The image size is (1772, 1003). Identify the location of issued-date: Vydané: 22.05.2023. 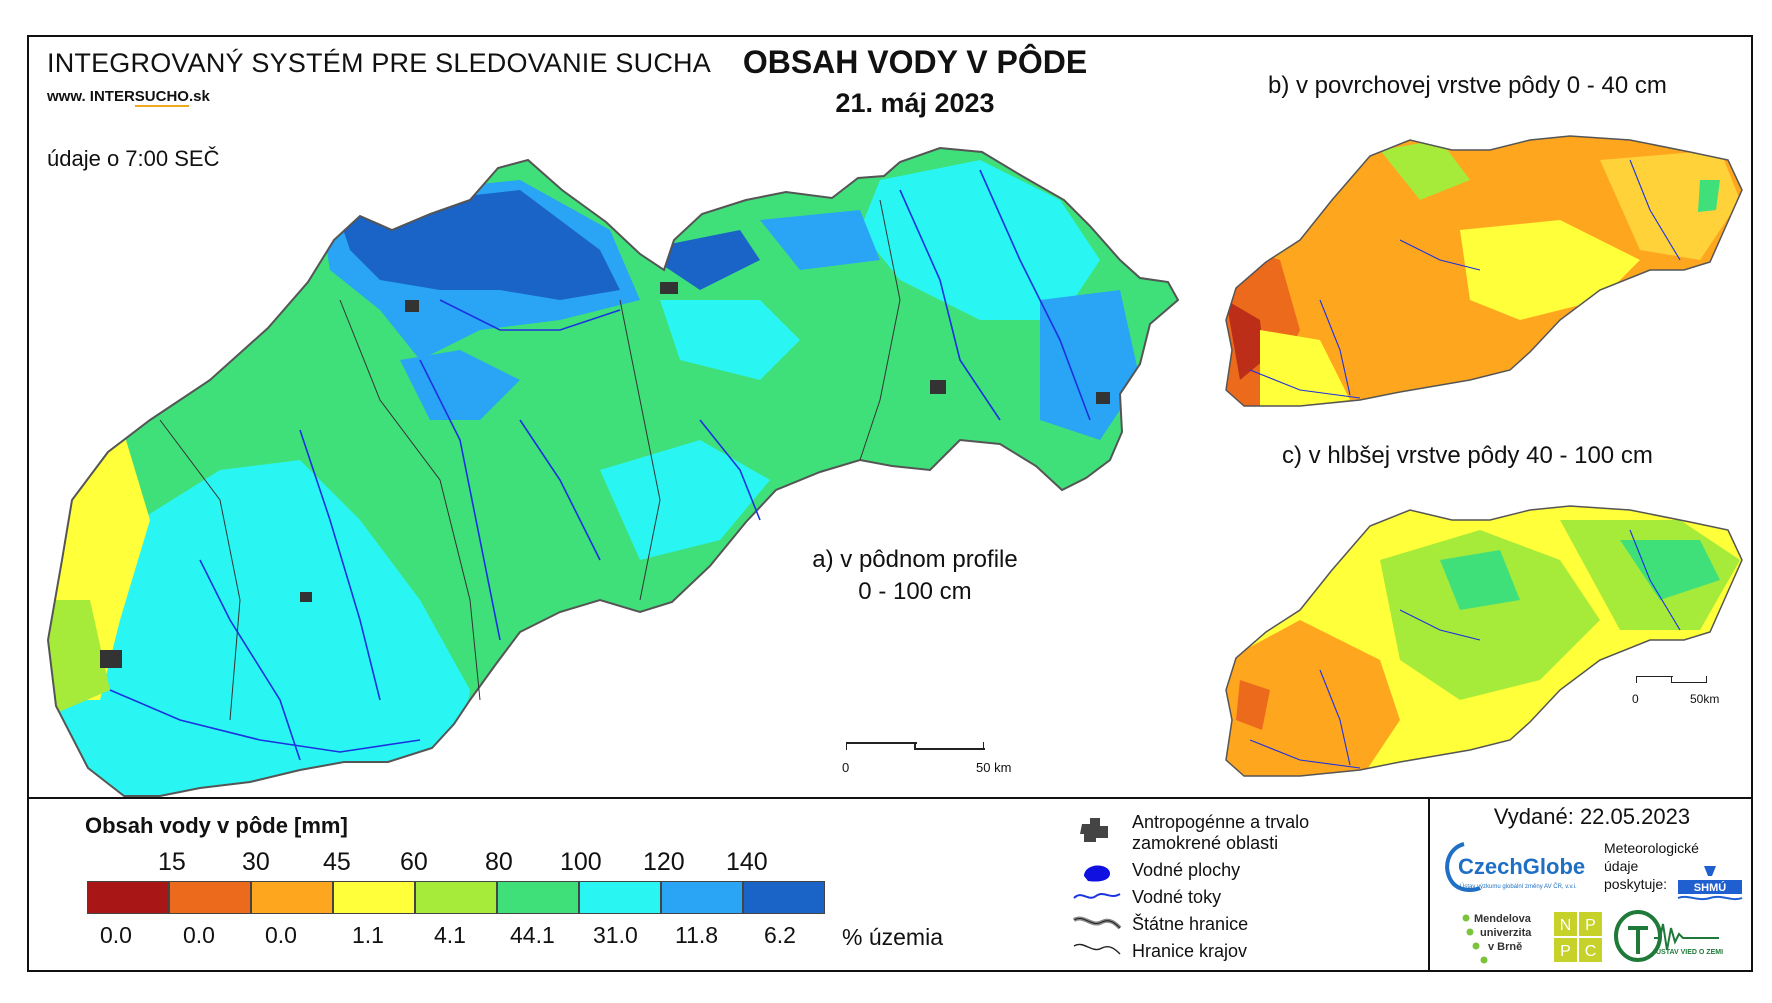
(1592, 816).